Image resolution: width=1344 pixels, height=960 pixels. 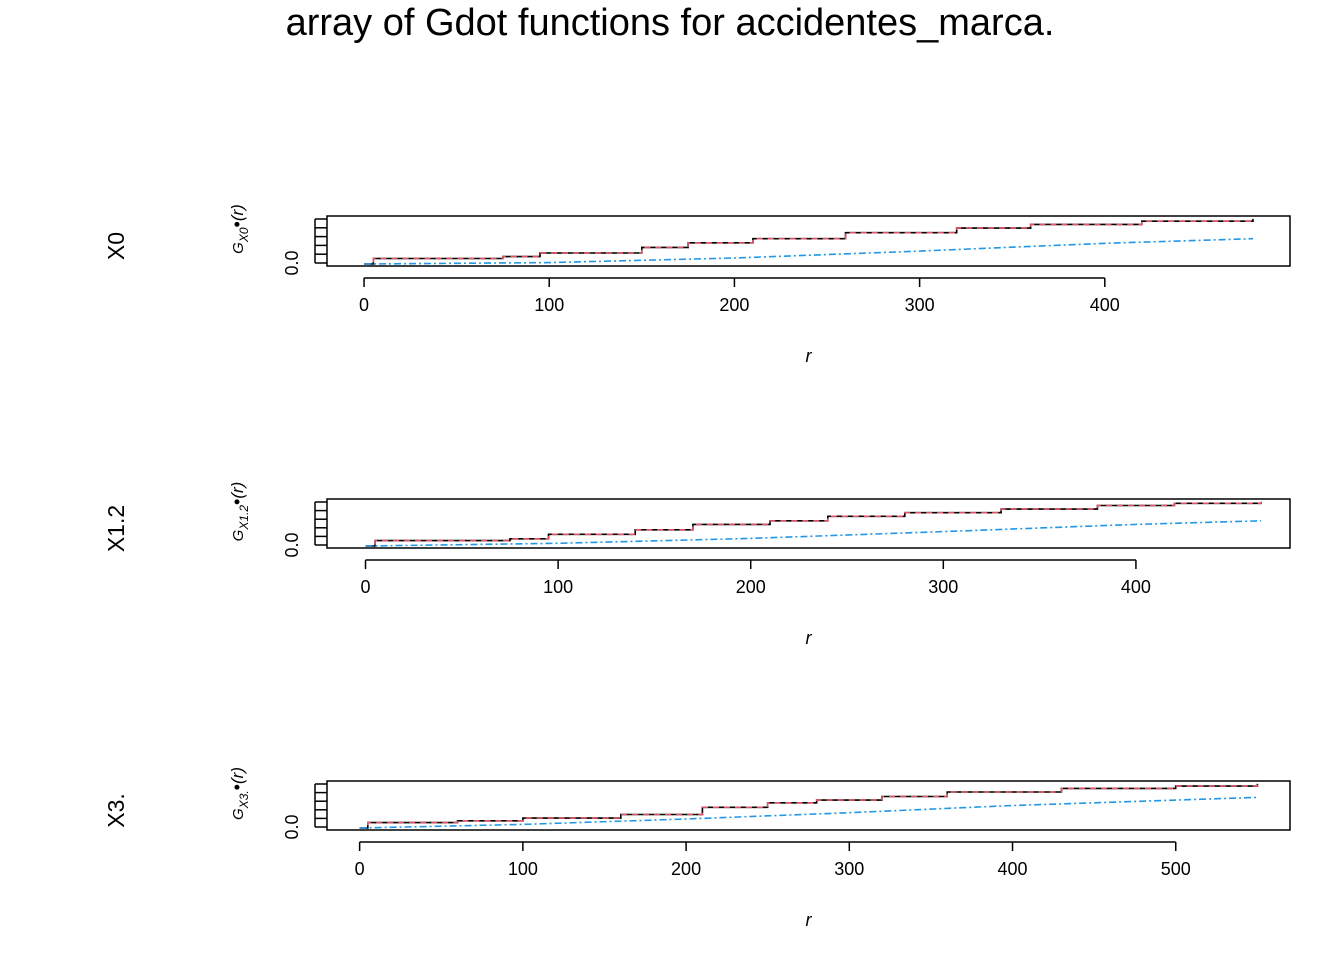 What do you see at coordinates (116, 810) in the screenshot?
I see `row-label: X3.` at bounding box center [116, 810].